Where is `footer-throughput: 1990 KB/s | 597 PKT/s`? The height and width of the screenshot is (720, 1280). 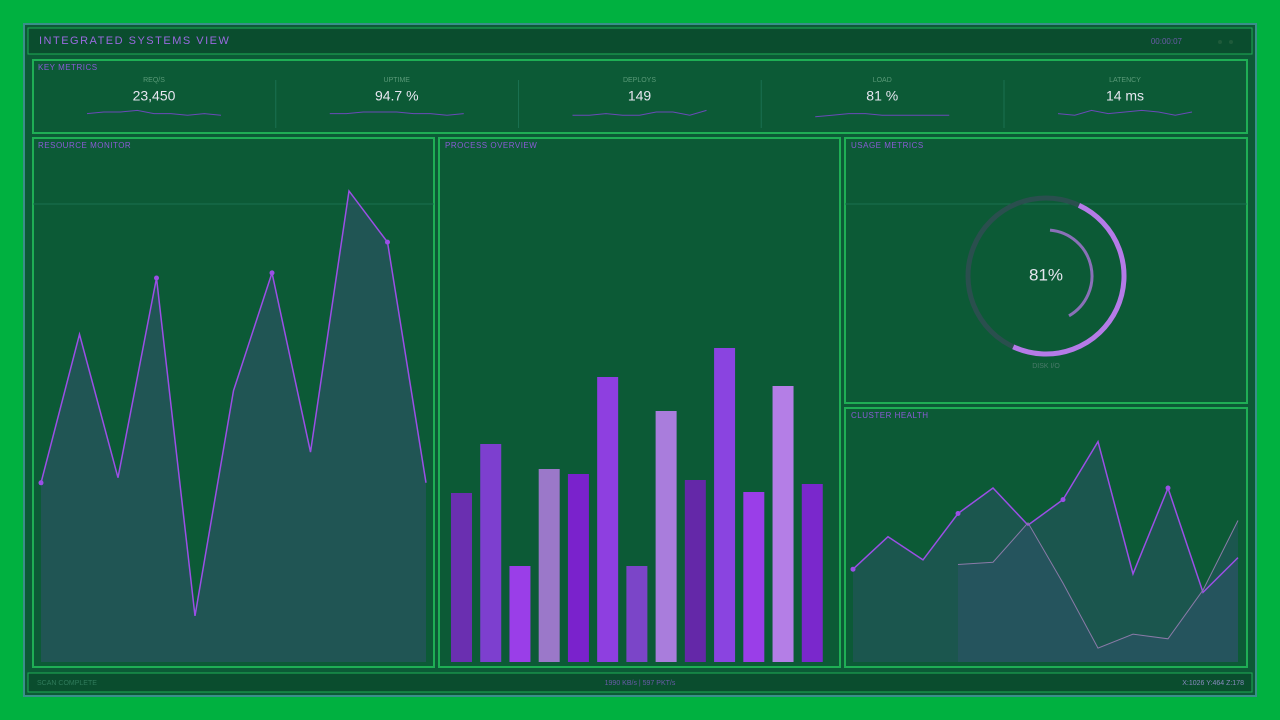
footer-throughput: 1990 KB/s | 597 PKT/s is located at coordinates (640, 683).